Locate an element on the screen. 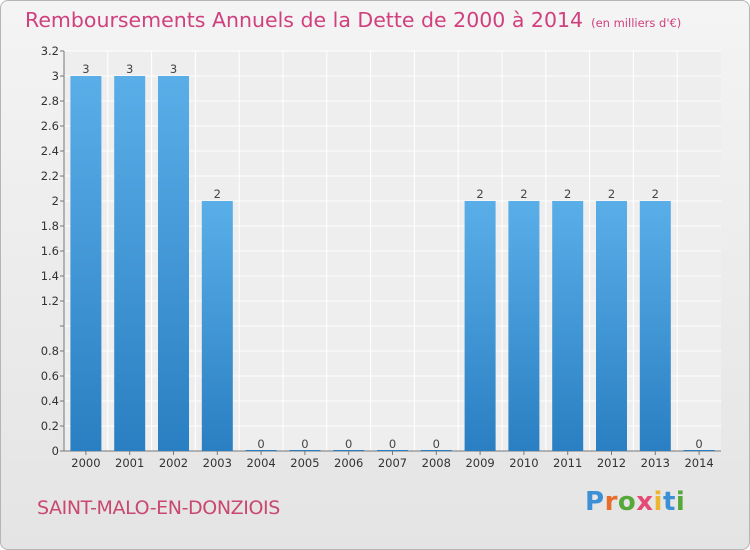 The width and height of the screenshot is (750, 550). x-tick-label: 2004 is located at coordinates (260, 463).